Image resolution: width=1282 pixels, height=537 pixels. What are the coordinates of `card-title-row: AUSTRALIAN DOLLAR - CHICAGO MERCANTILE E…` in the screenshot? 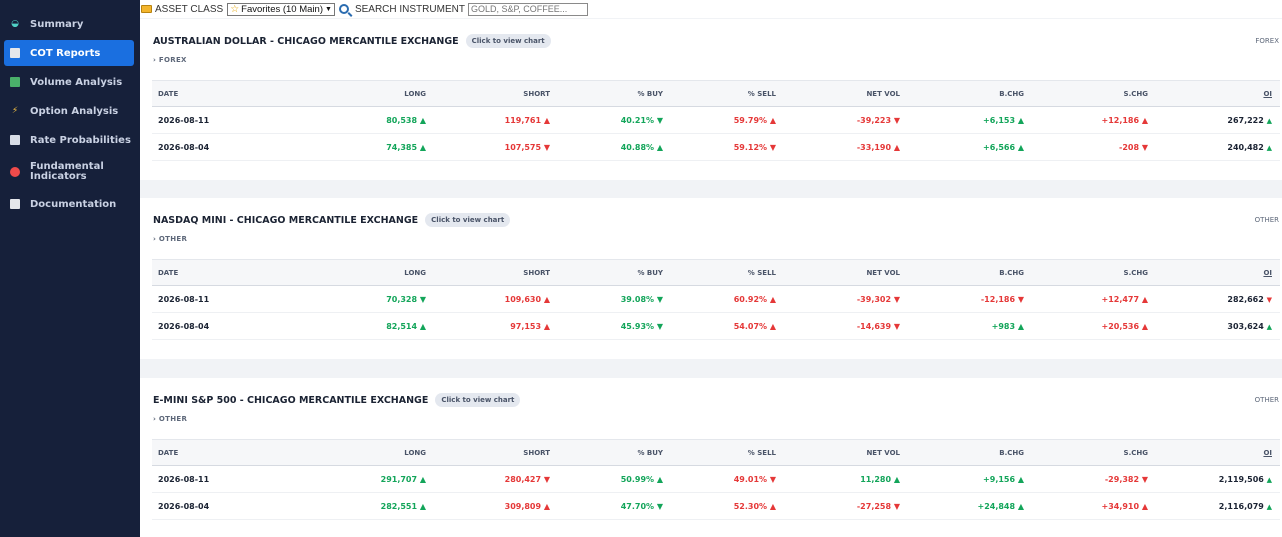 It's located at (352, 41).